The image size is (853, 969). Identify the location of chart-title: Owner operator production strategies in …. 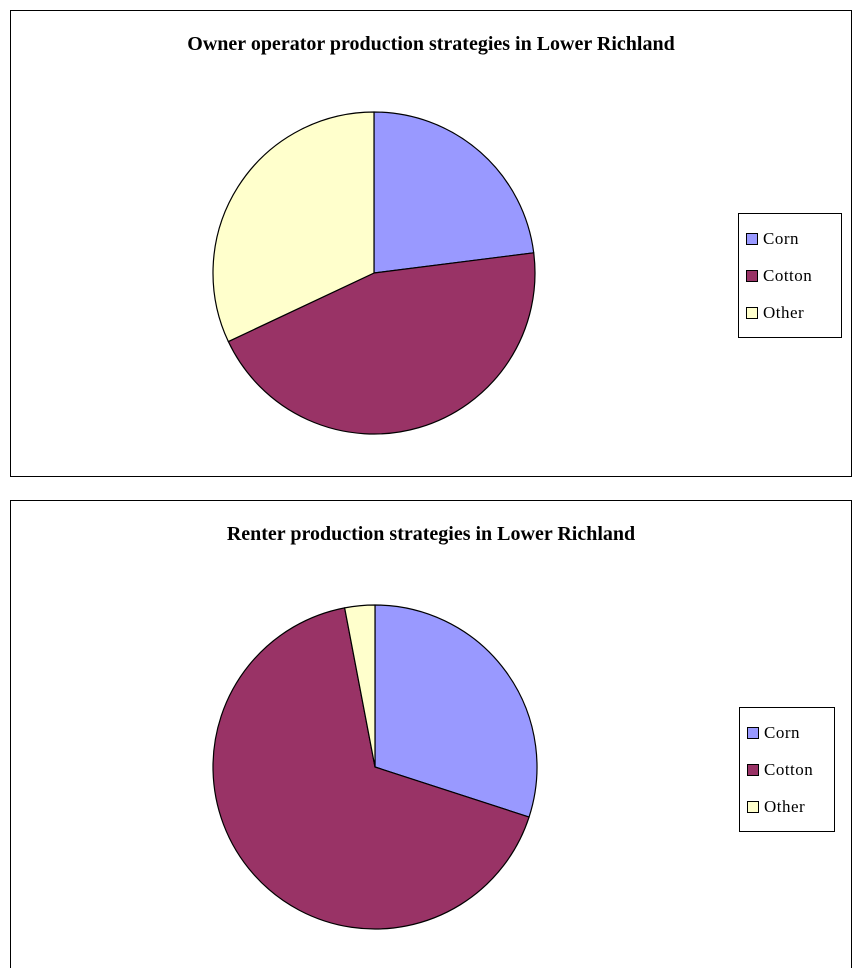
(431, 44).